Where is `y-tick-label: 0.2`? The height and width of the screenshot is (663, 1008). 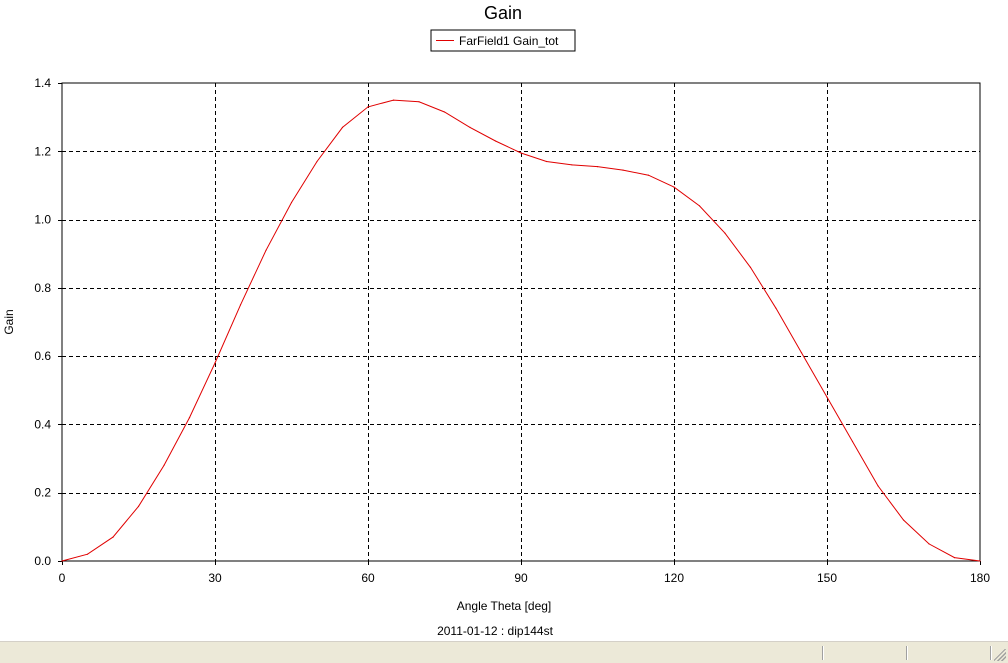
y-tick-label: 0.2 is located at coordinates (42, 493).